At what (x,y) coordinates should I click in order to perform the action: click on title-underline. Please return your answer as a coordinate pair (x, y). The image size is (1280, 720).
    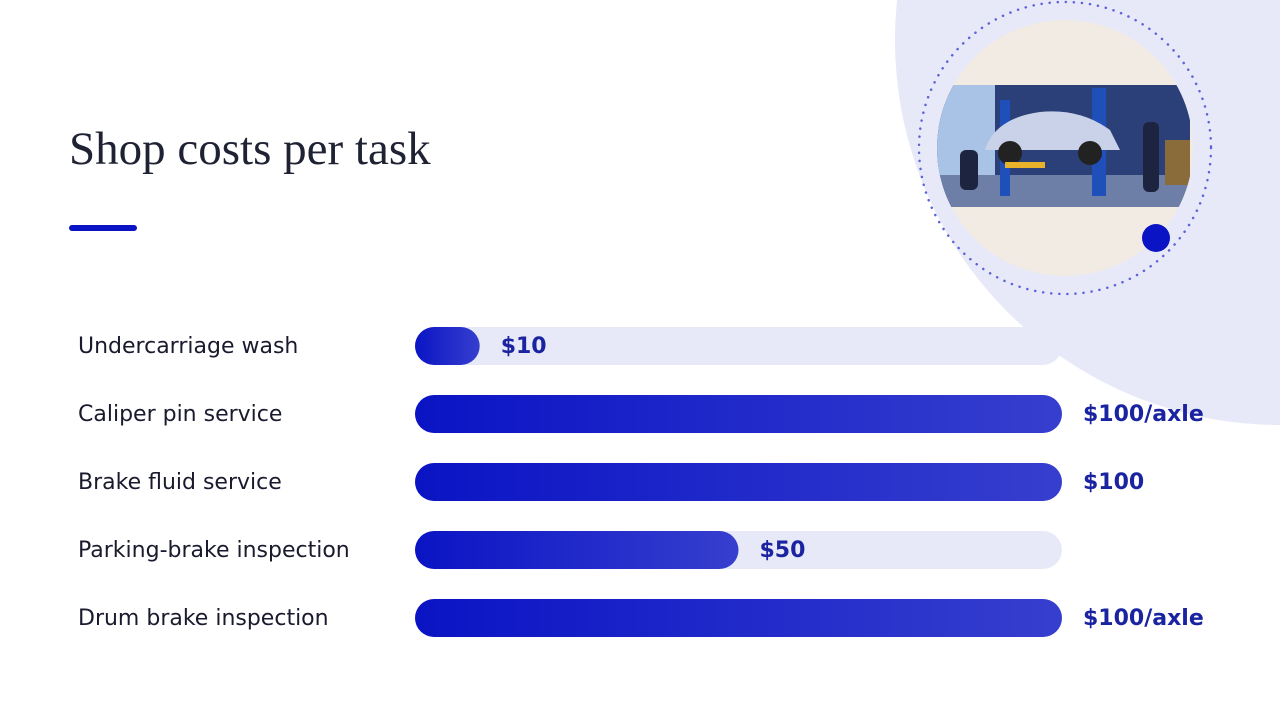
    Looking at the image, I should click on (103, 228).